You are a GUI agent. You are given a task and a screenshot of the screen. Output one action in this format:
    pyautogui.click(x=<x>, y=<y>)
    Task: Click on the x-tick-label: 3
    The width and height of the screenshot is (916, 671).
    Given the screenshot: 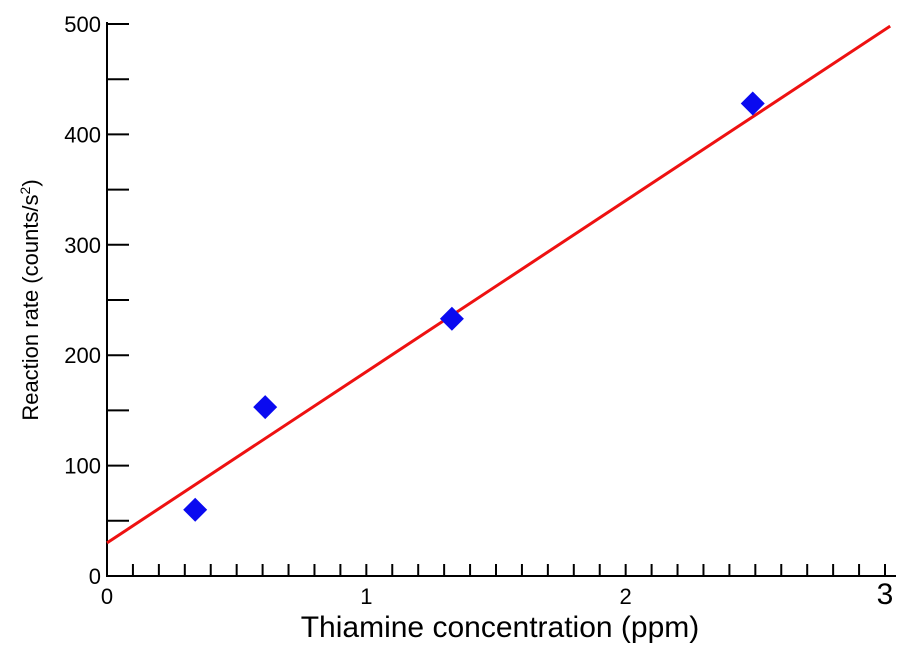 What is the action you would take?
    pyautogui.click(x=885, y=594)
    